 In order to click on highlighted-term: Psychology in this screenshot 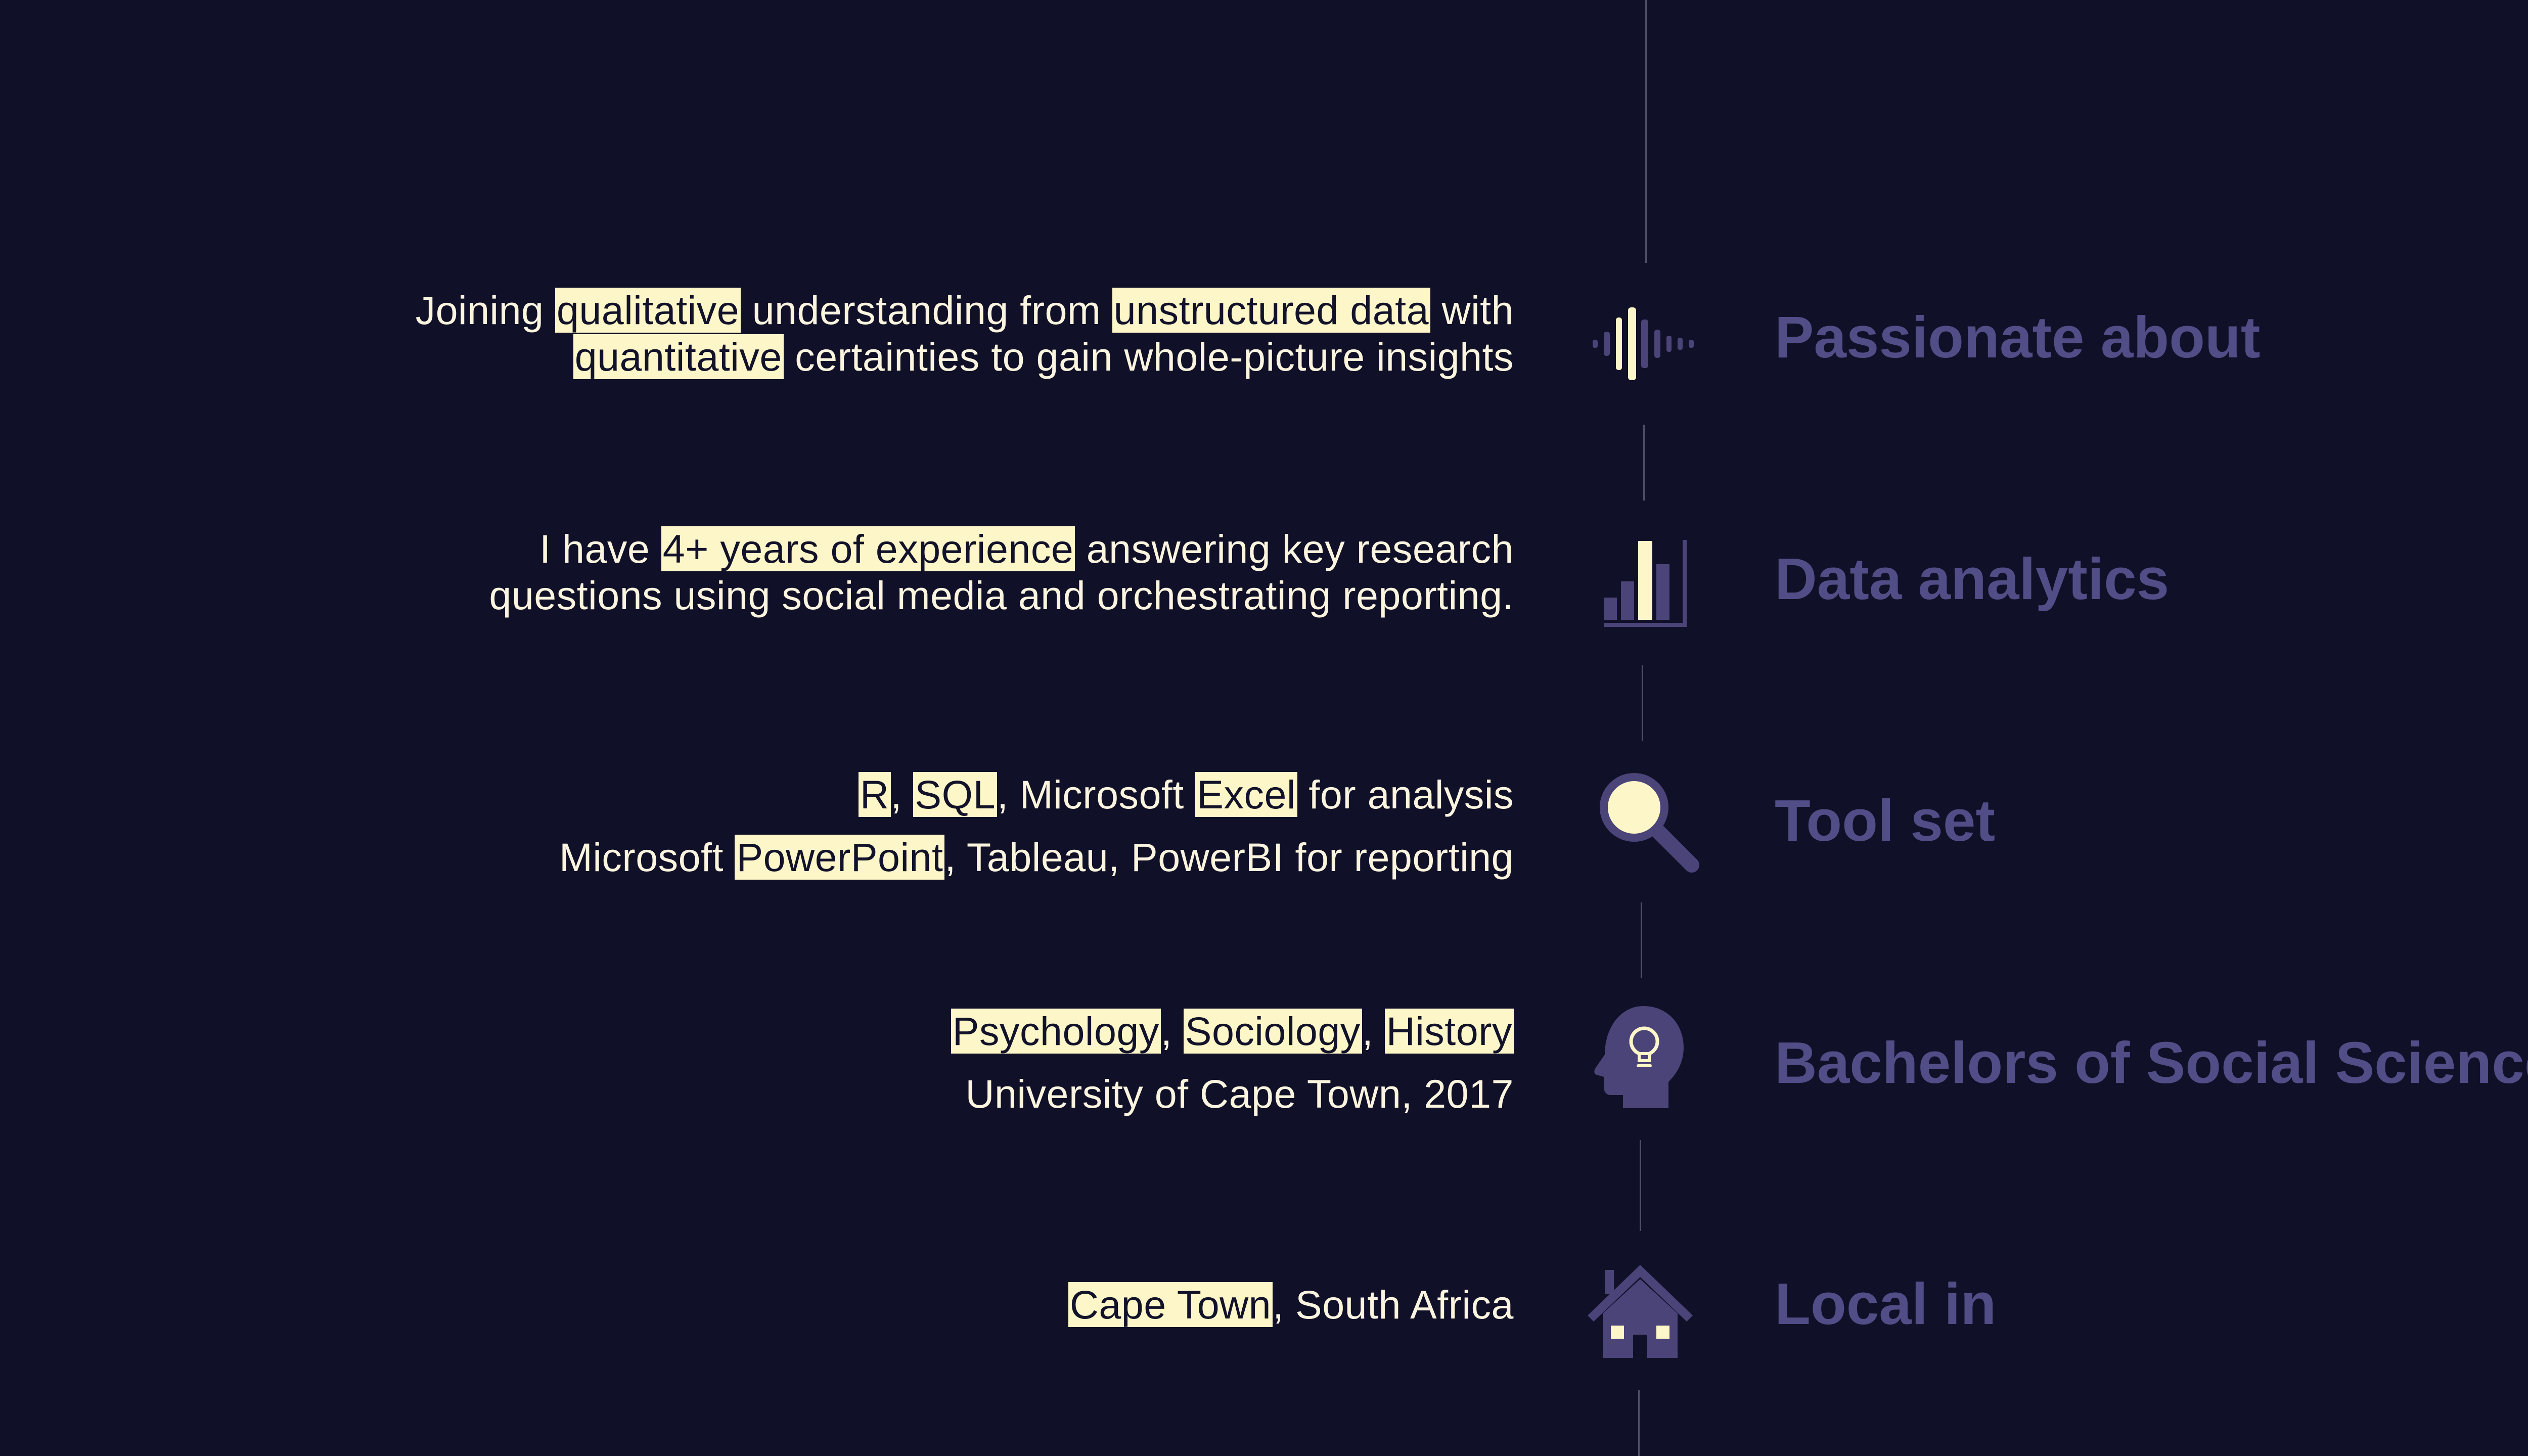, I will do `click(1056, 1031)`.